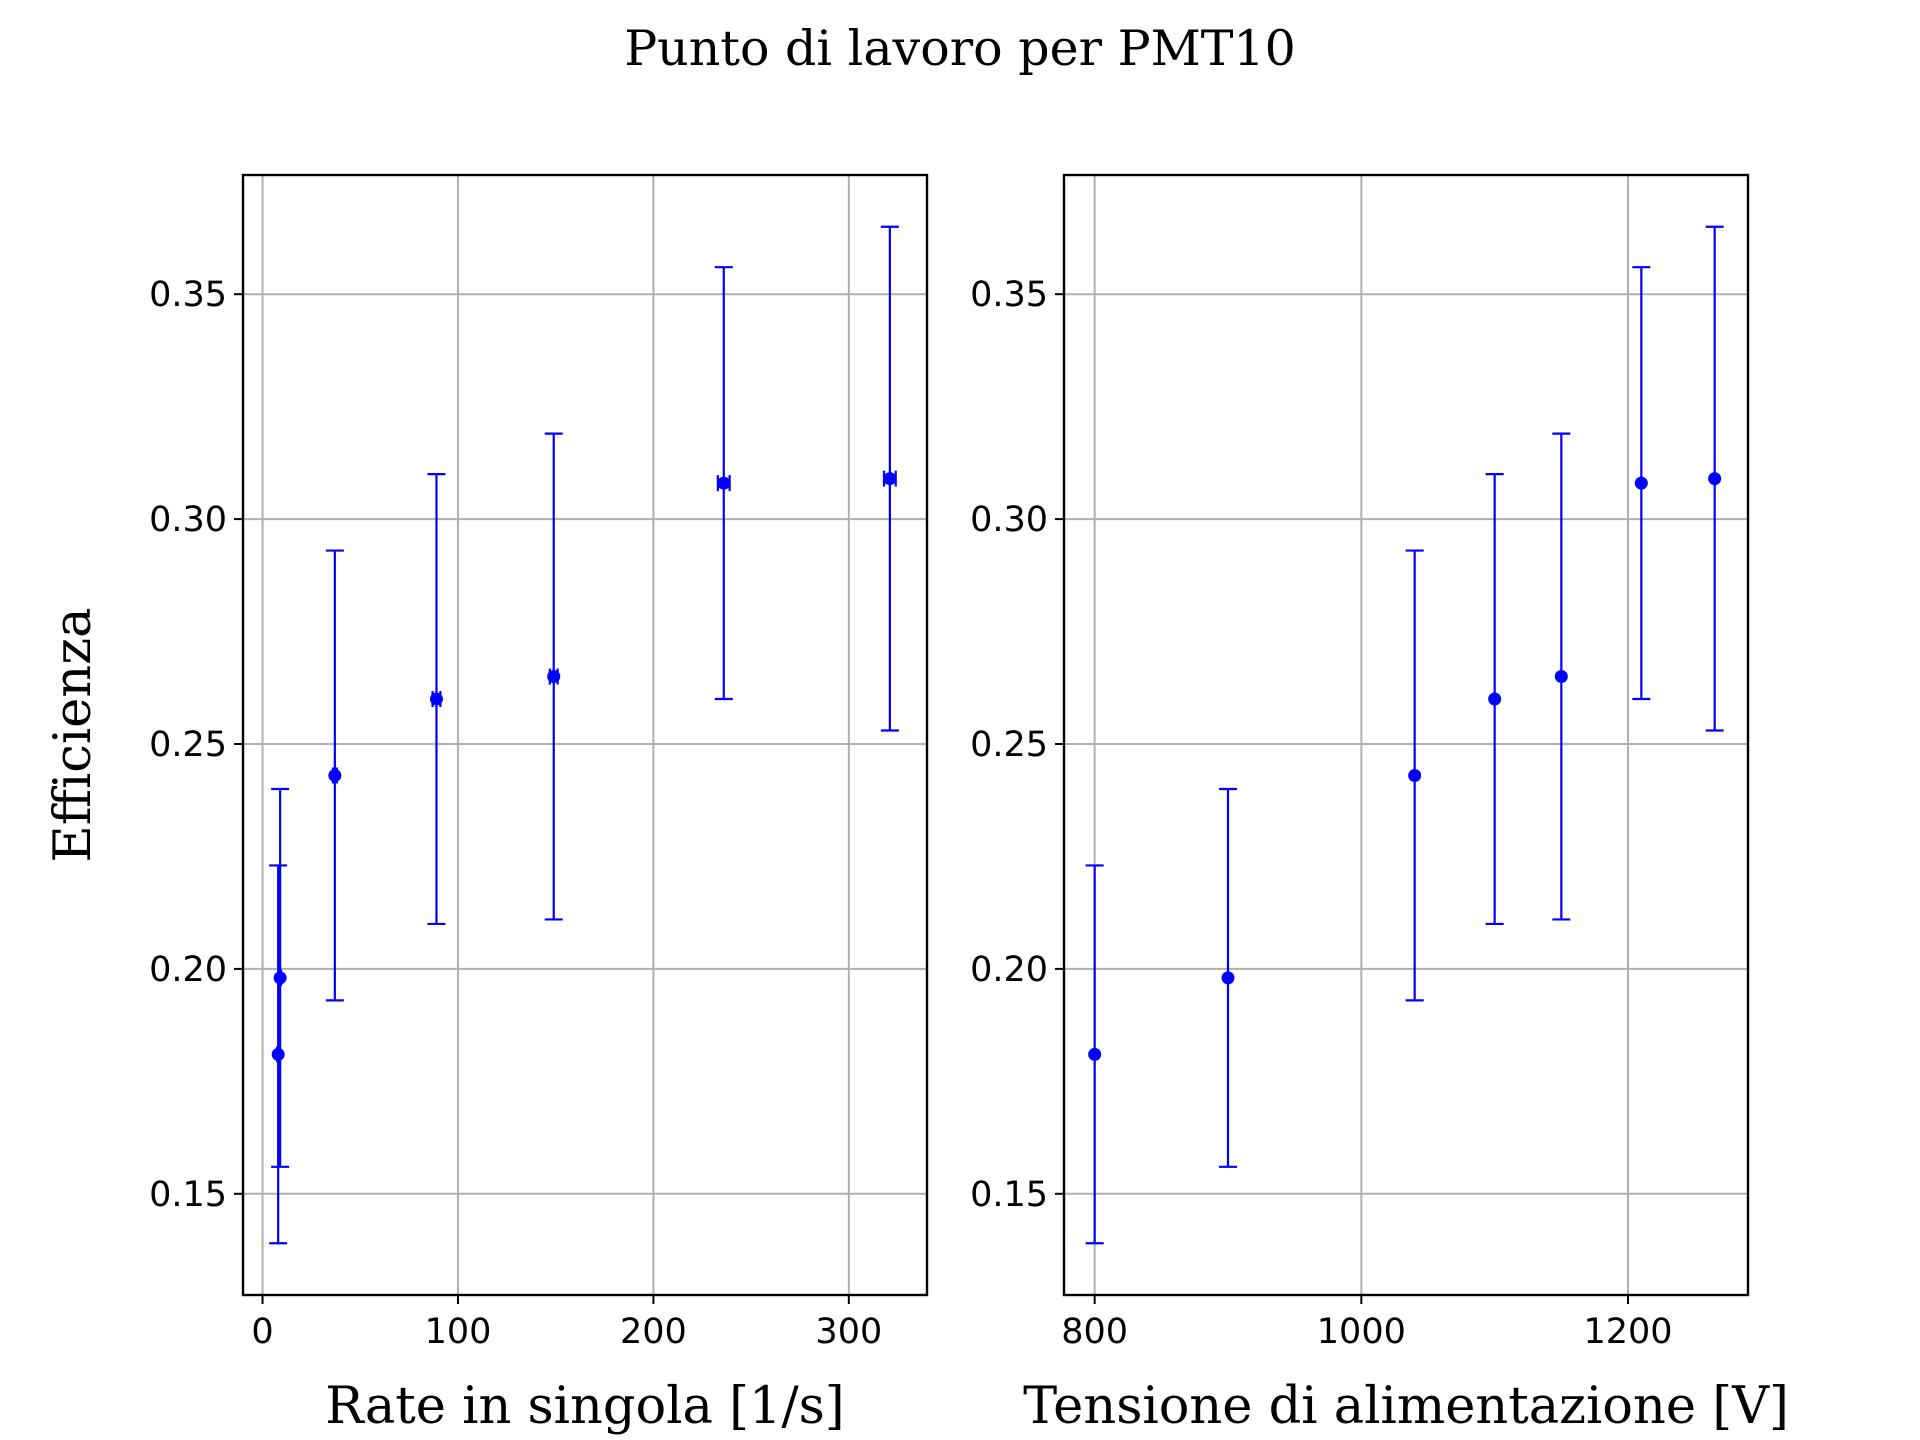  I want to click on right-y-tick-label: 0.15, so click(1009, 1195).